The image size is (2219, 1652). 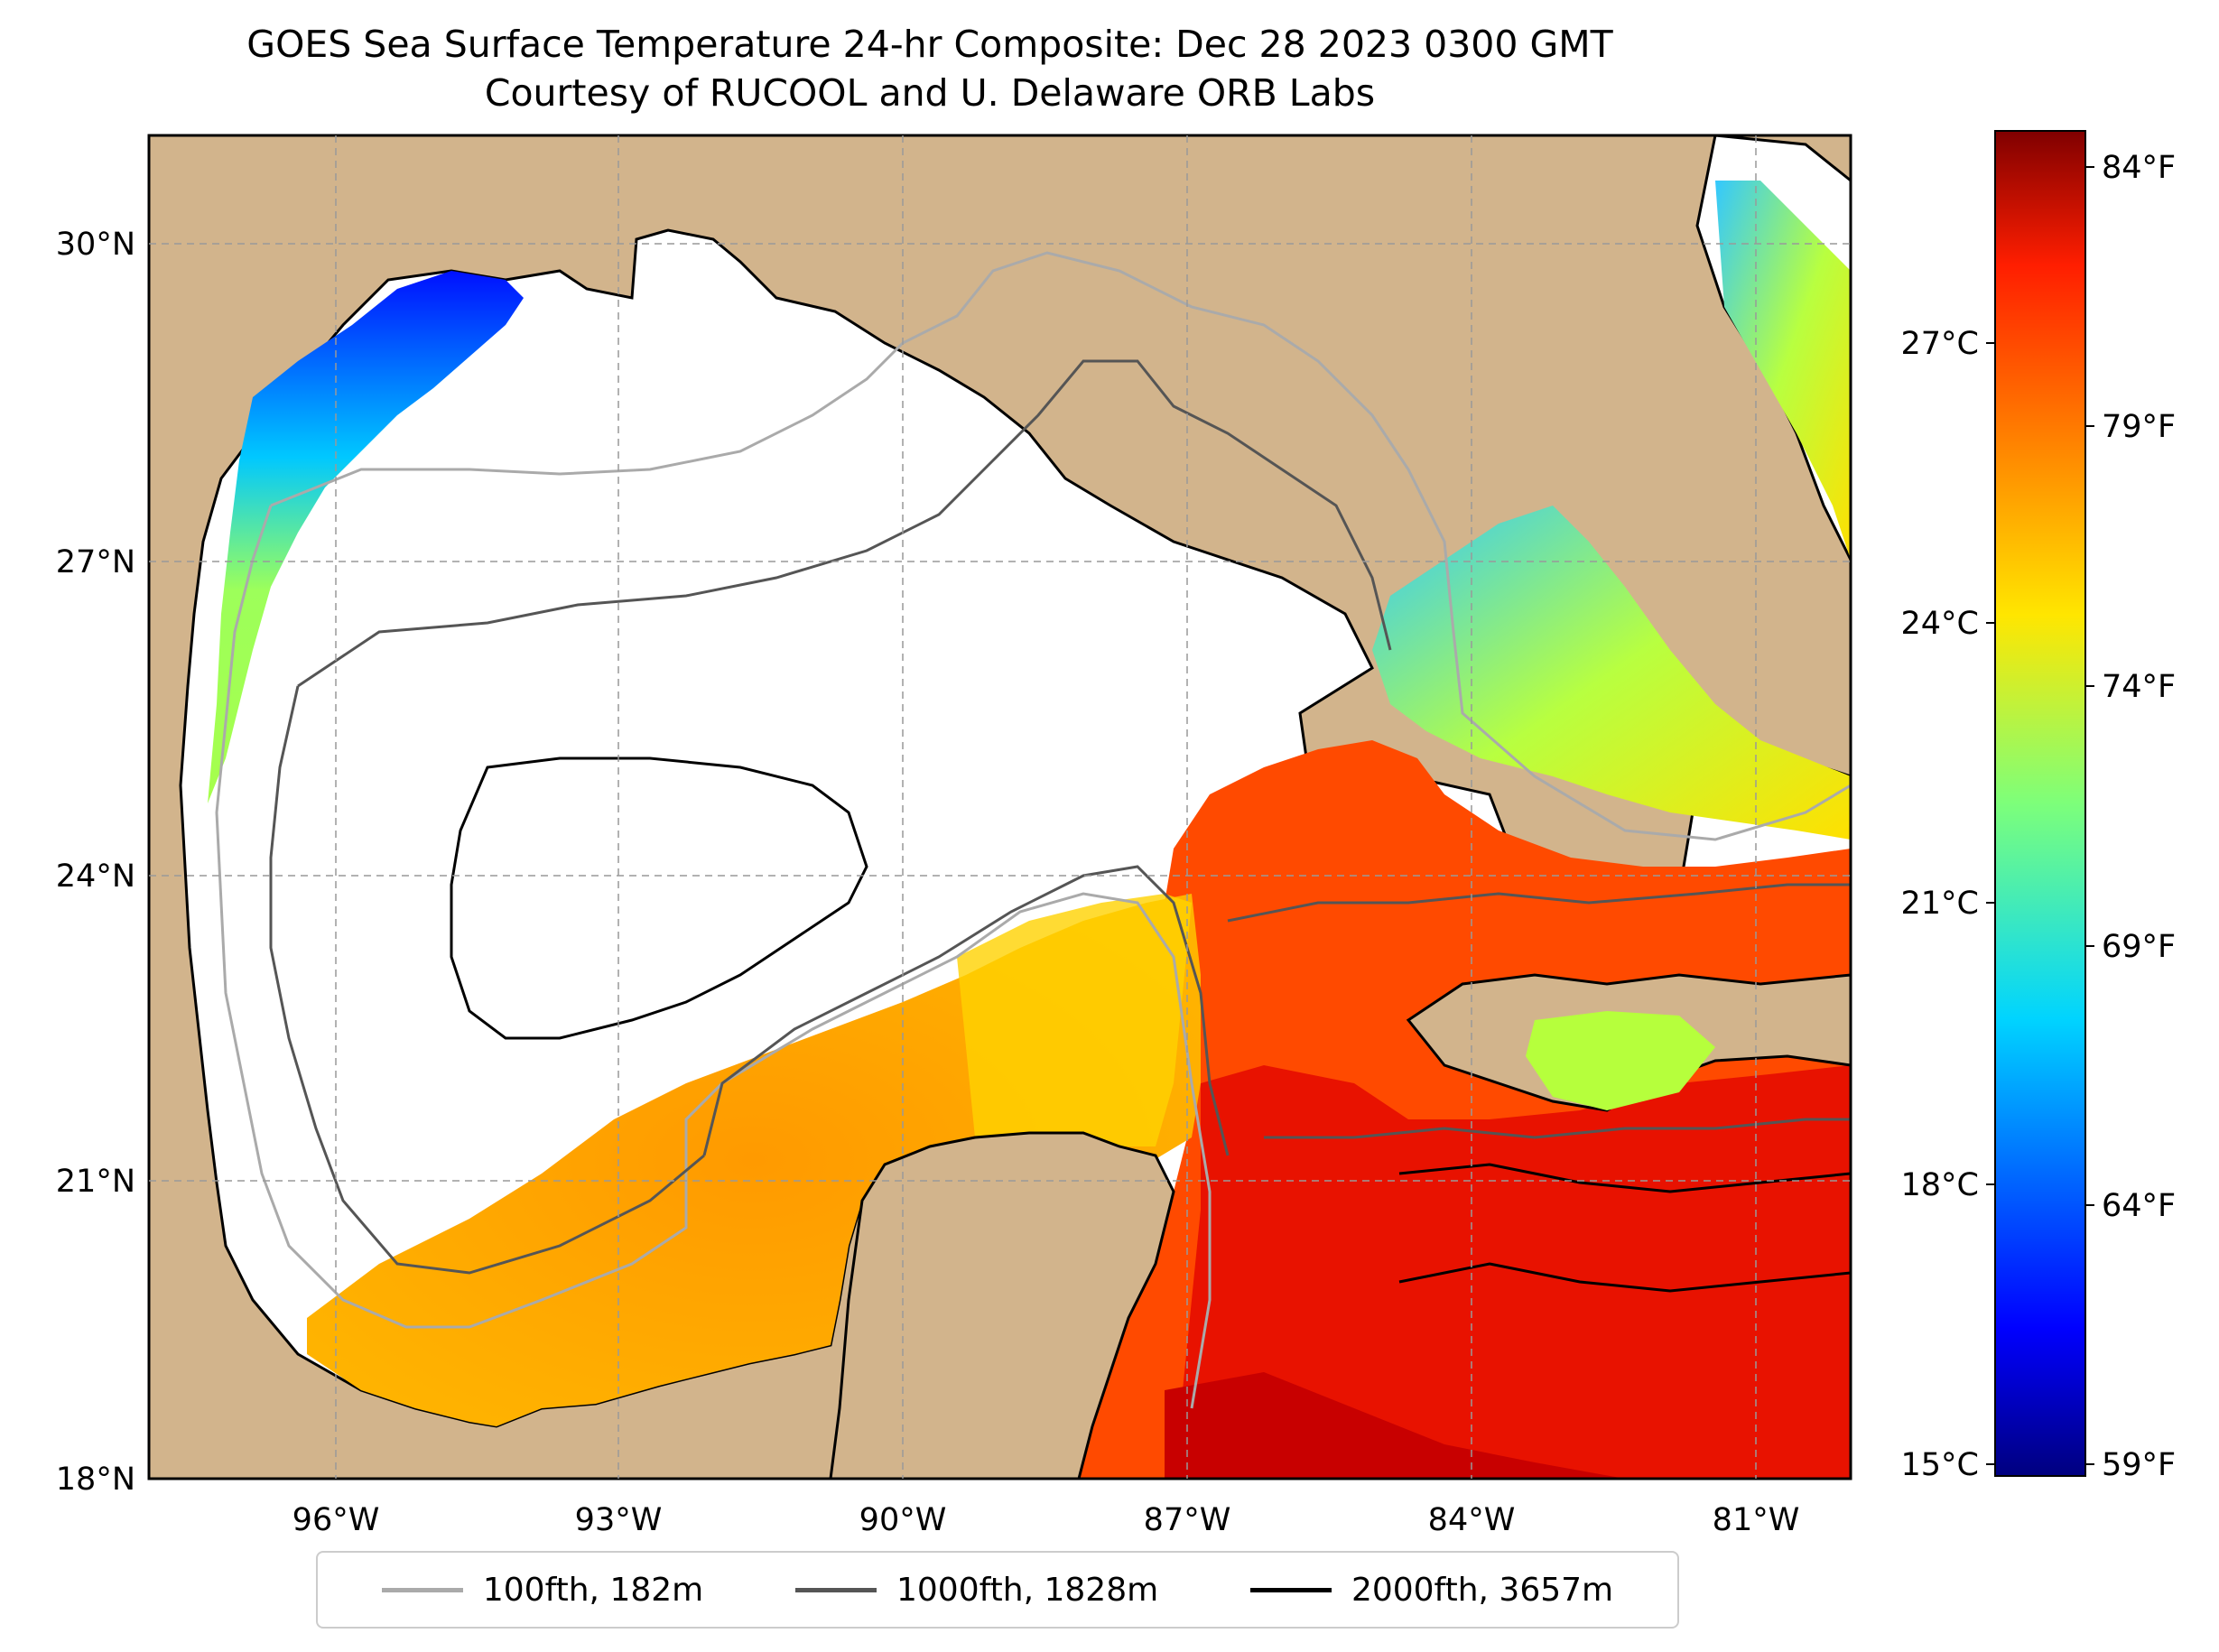 I want to click on sst-atlantic-strip, so click(x=1783, y=370).